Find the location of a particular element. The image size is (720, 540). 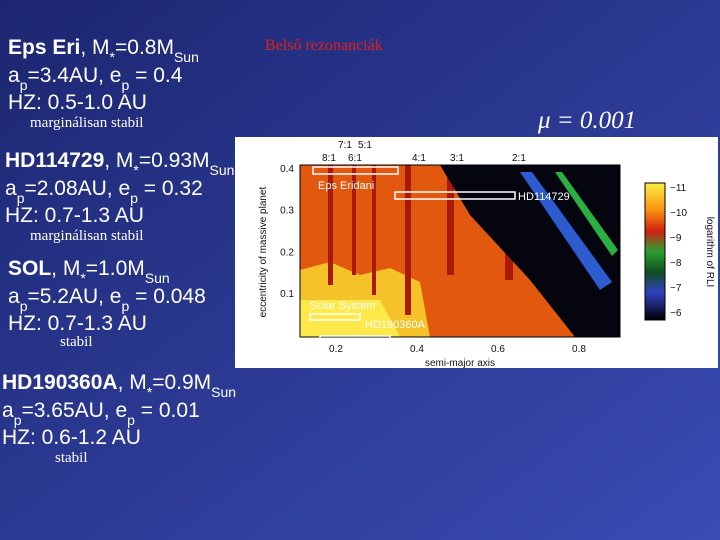

system-orbit: ap=3.4AU, ep = 0.4 is located at coordinates (95, 78).